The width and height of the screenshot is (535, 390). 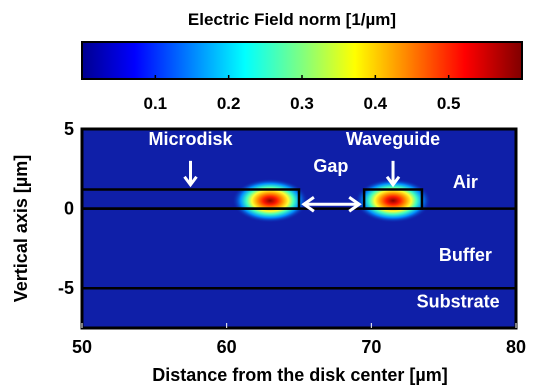 I want to click on annotation-buffer: Buffer, so click(x=465, y=255).